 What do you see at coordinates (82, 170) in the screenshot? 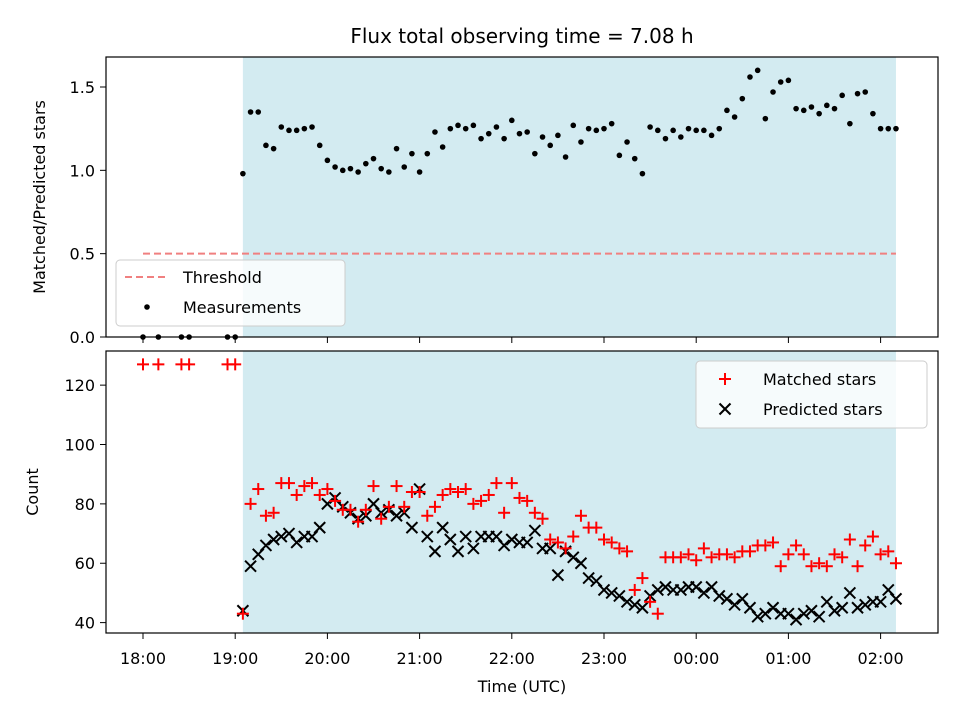
I see `ratio-y-tick-label: 1.0` at bounding box center [82, 170].